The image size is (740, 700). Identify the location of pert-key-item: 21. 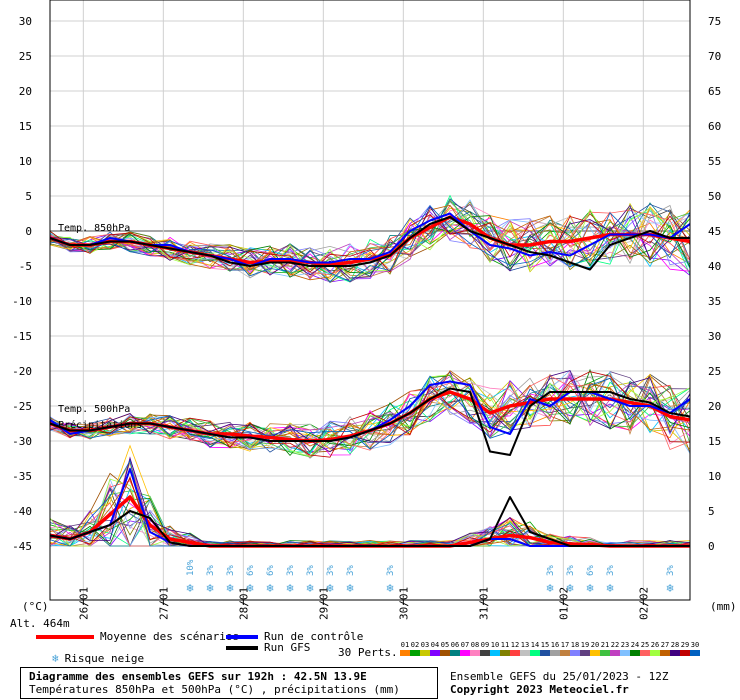
(605, 648).